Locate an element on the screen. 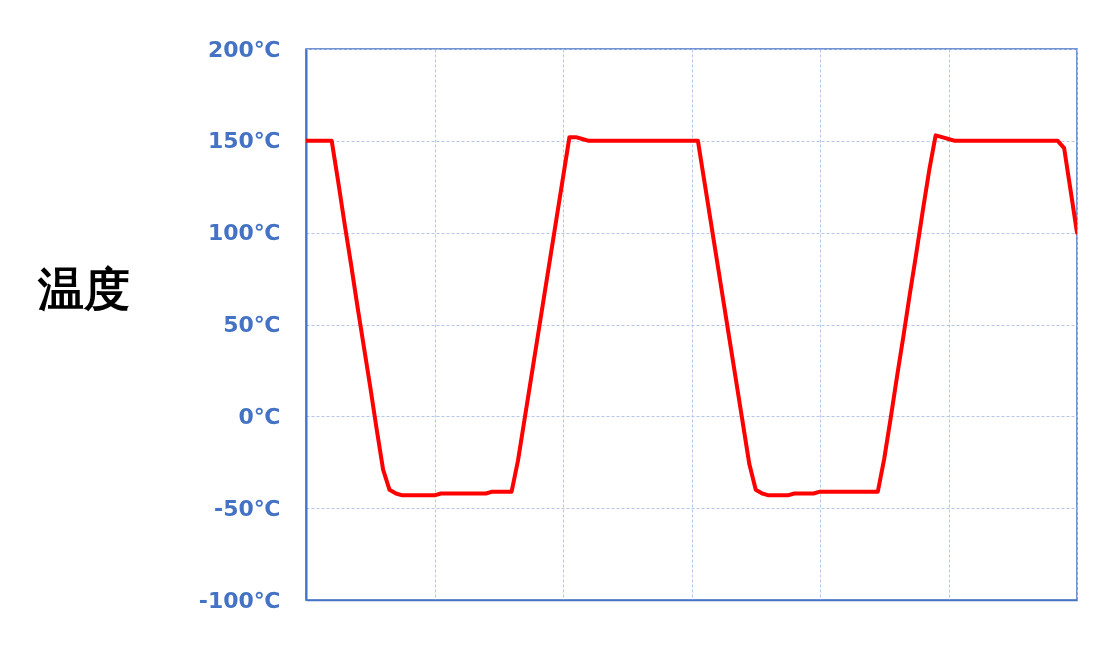  y-tick-label: 0℃ is located at coordinates (259, 416).